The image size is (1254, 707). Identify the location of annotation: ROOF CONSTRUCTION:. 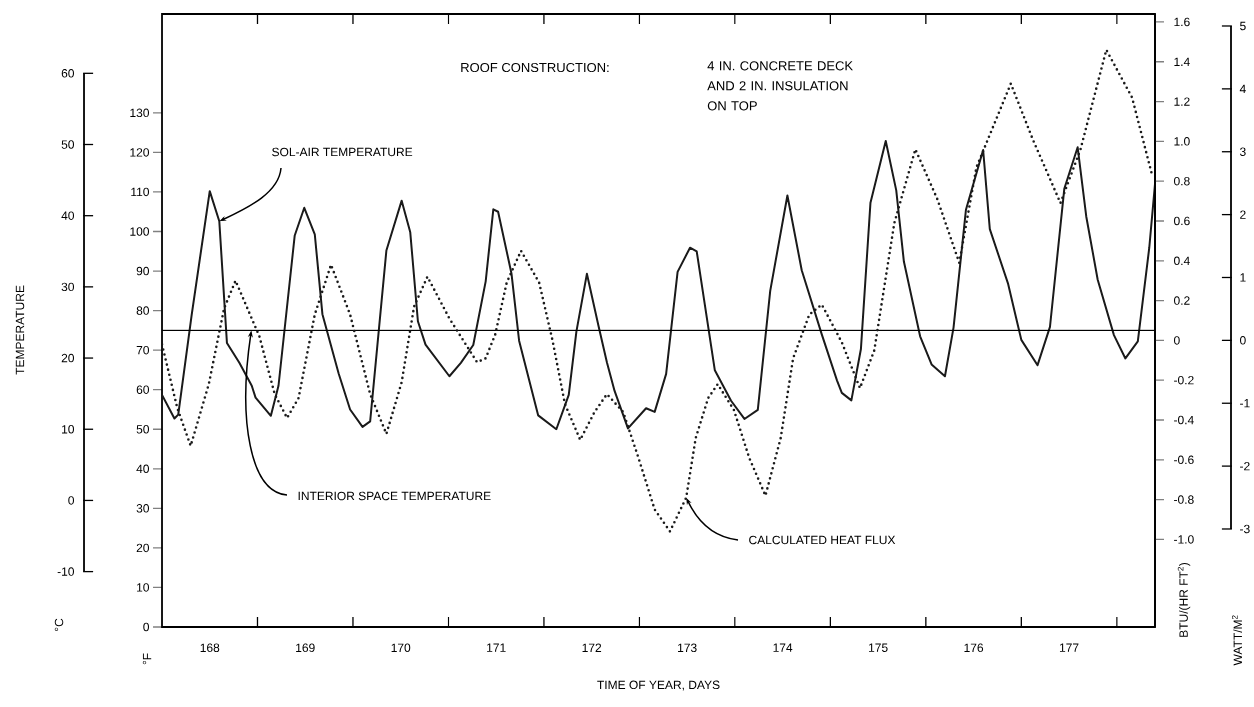
(535, 67).